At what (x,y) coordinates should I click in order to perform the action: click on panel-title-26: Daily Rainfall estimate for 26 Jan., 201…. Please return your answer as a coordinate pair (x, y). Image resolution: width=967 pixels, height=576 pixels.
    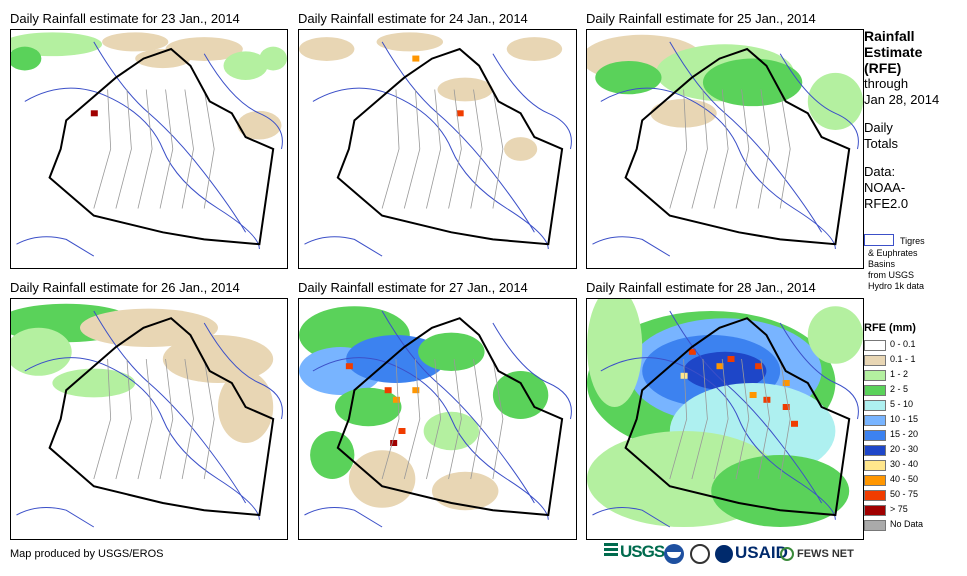
    Looking at the image, I should click on (125, 287).